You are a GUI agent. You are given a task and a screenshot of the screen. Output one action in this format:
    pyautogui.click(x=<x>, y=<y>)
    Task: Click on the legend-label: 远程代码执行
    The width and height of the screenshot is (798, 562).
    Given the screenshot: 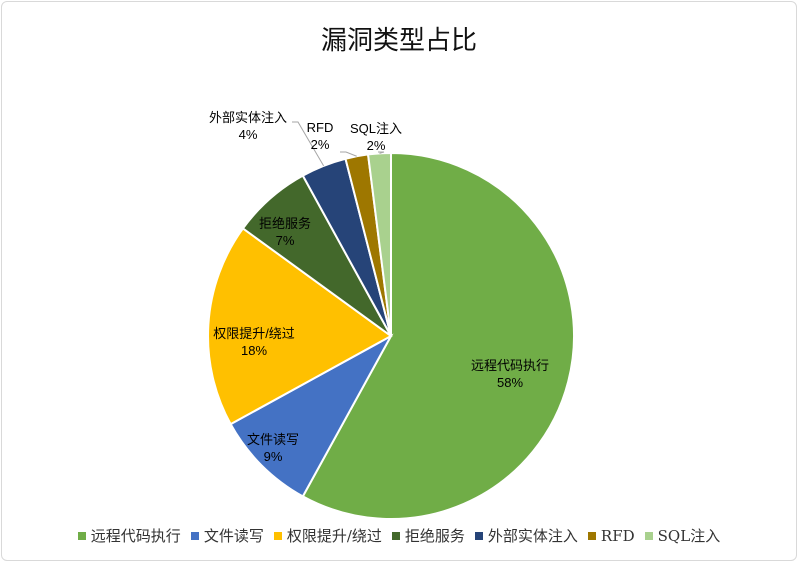 What is the action you would take?
    pyautogui.click(x=135, y=536)
    